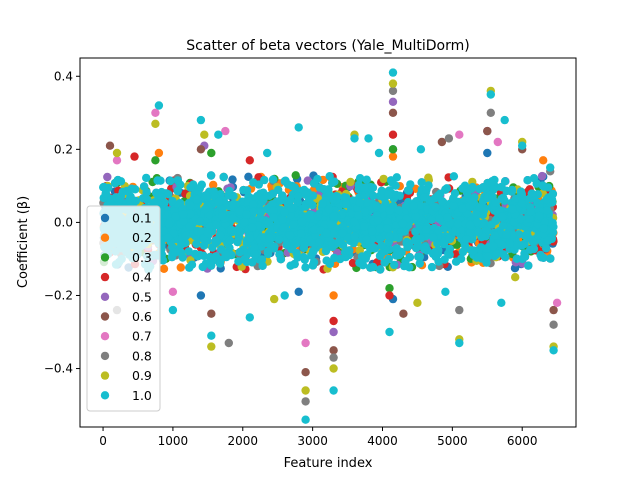 The image size is (640, 484). What do you see at coordinates (142, 237) in the screenshot?
I see `legend-label: 0.2` at bounding box center [142, 237].